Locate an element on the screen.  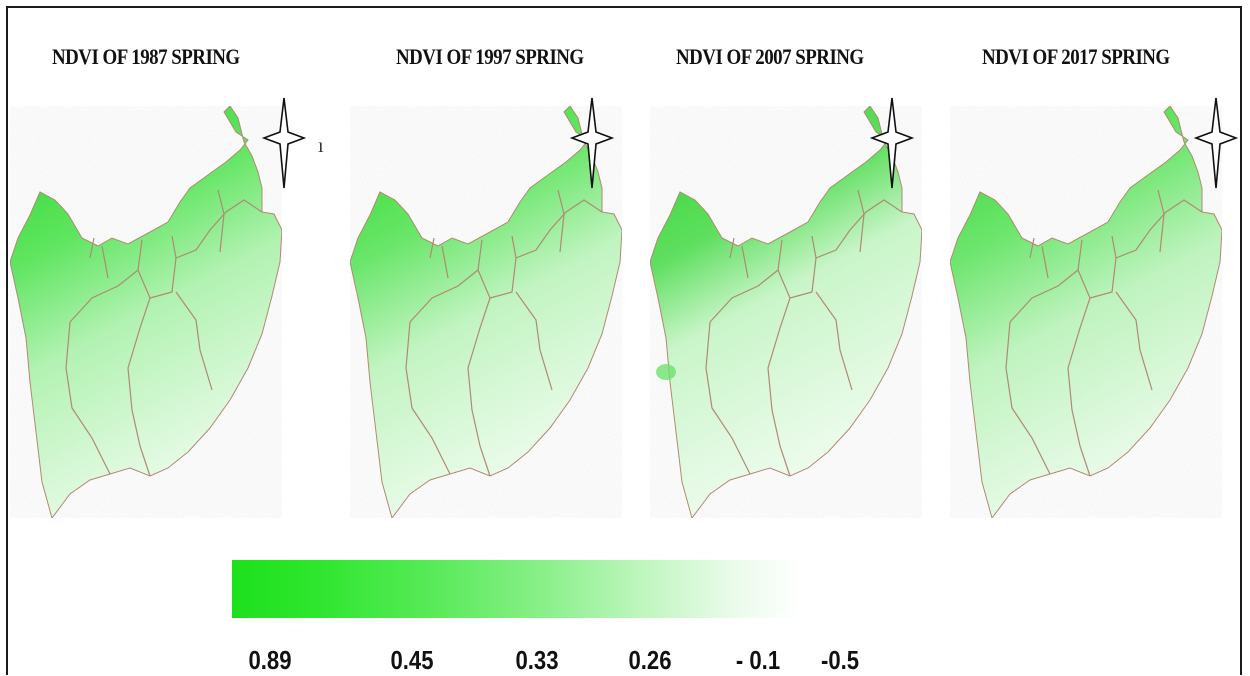
map-title-2017: NDVI OF 2017 SPRING is located at coordinates (1076, 56).